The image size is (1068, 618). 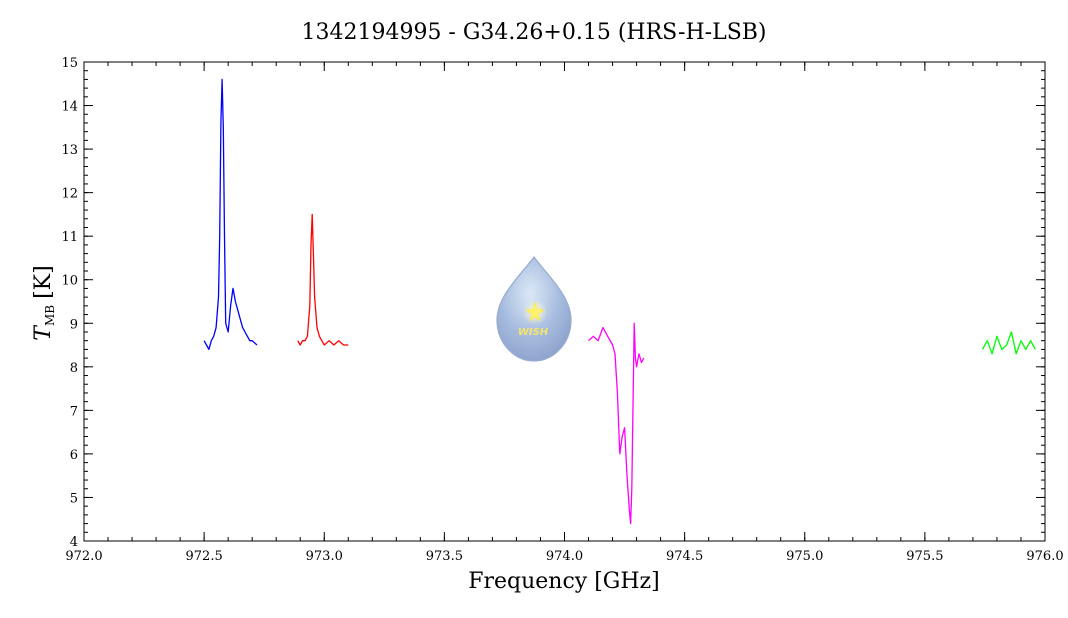 What do you see at coordinates (69, 150) in the screenshot?
I see `y-tick-label: 13` at bounding box center [69, 150].